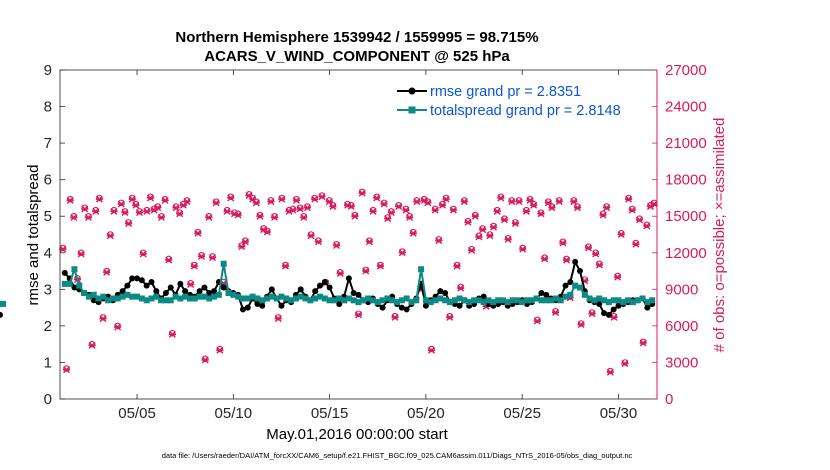 Image resolution: width=830 pixels, height=470 pixels. I want to click on y-left-tick-label: 0, so click(48, 399).